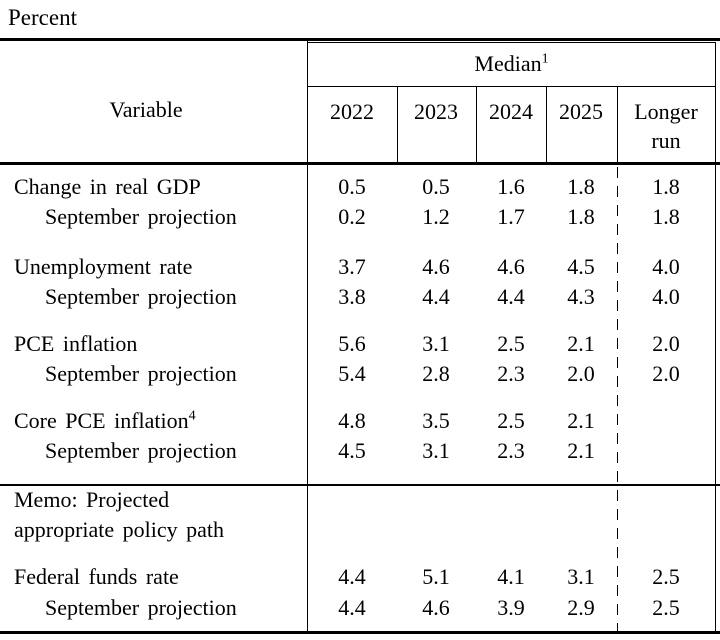 Image resolution: width=720 pixels, height=640 pixels. I want to click on header-bottom-rule, so click(360, 163).